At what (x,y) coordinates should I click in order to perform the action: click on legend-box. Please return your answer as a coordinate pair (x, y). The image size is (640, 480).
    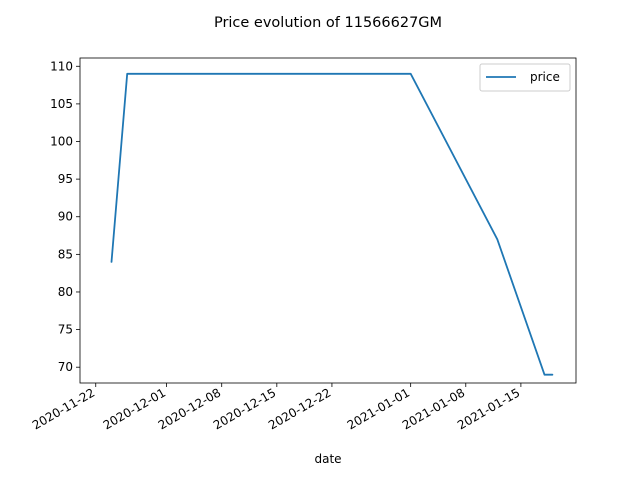
    Looking at the image, I should click on (525, 77).